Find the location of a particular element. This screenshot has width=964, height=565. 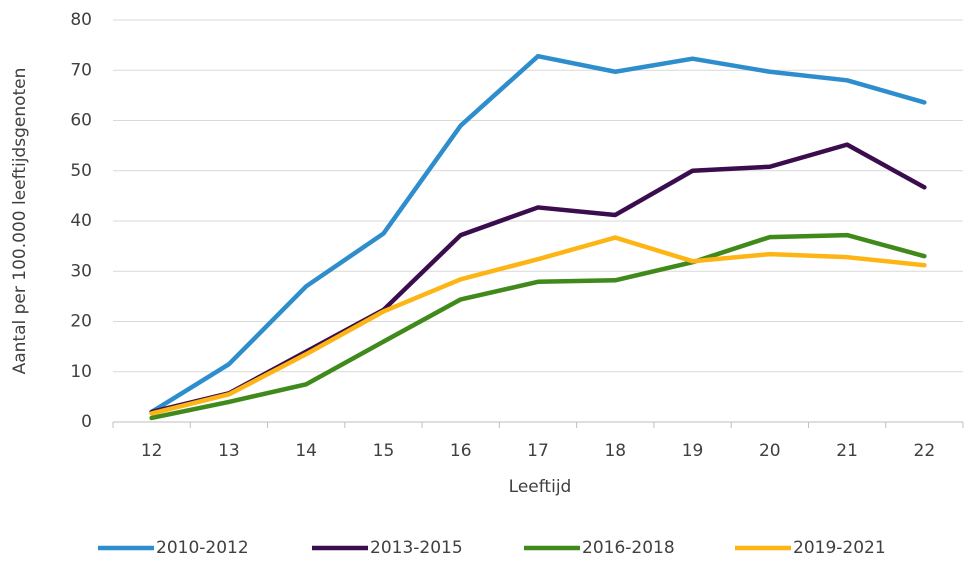

legend-label: 2019-2021 is located at coordinates (839, 548).